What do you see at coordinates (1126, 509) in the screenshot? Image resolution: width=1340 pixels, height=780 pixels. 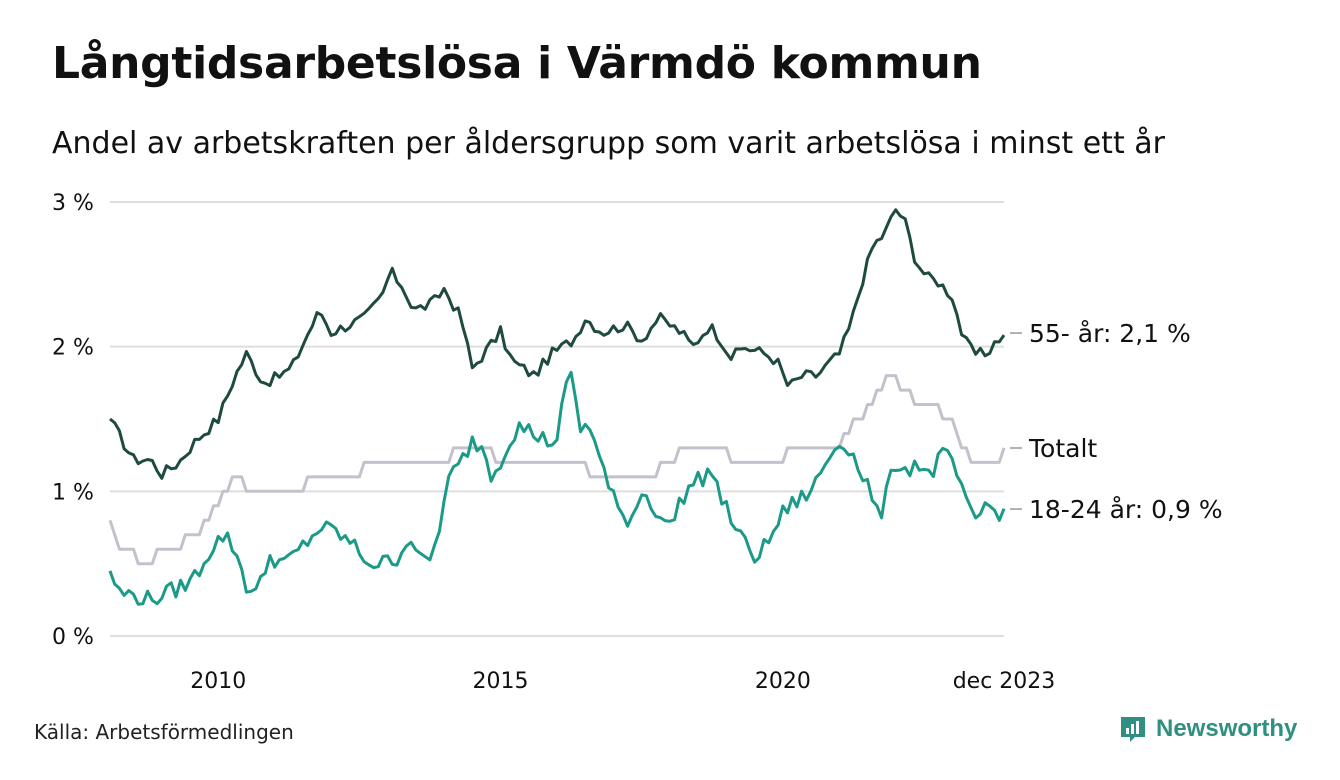 I see `series-label: 18-24 år: 0,9 %` at bounding box center [1126, 509].